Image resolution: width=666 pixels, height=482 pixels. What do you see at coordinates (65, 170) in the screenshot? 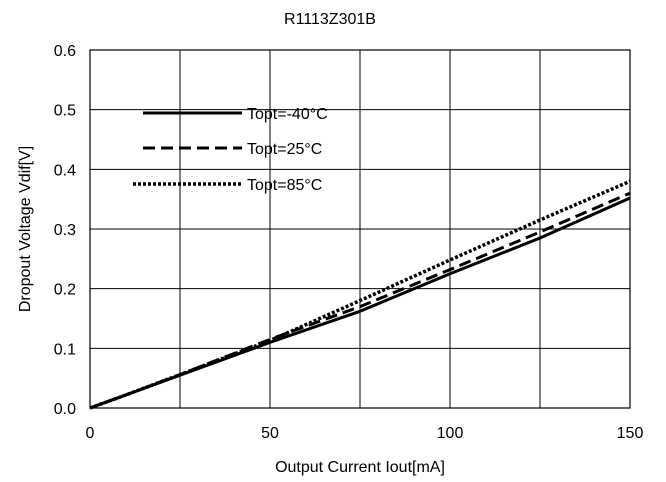
I see `y-tick-label: 0.4` at bounding box center [65, 170].